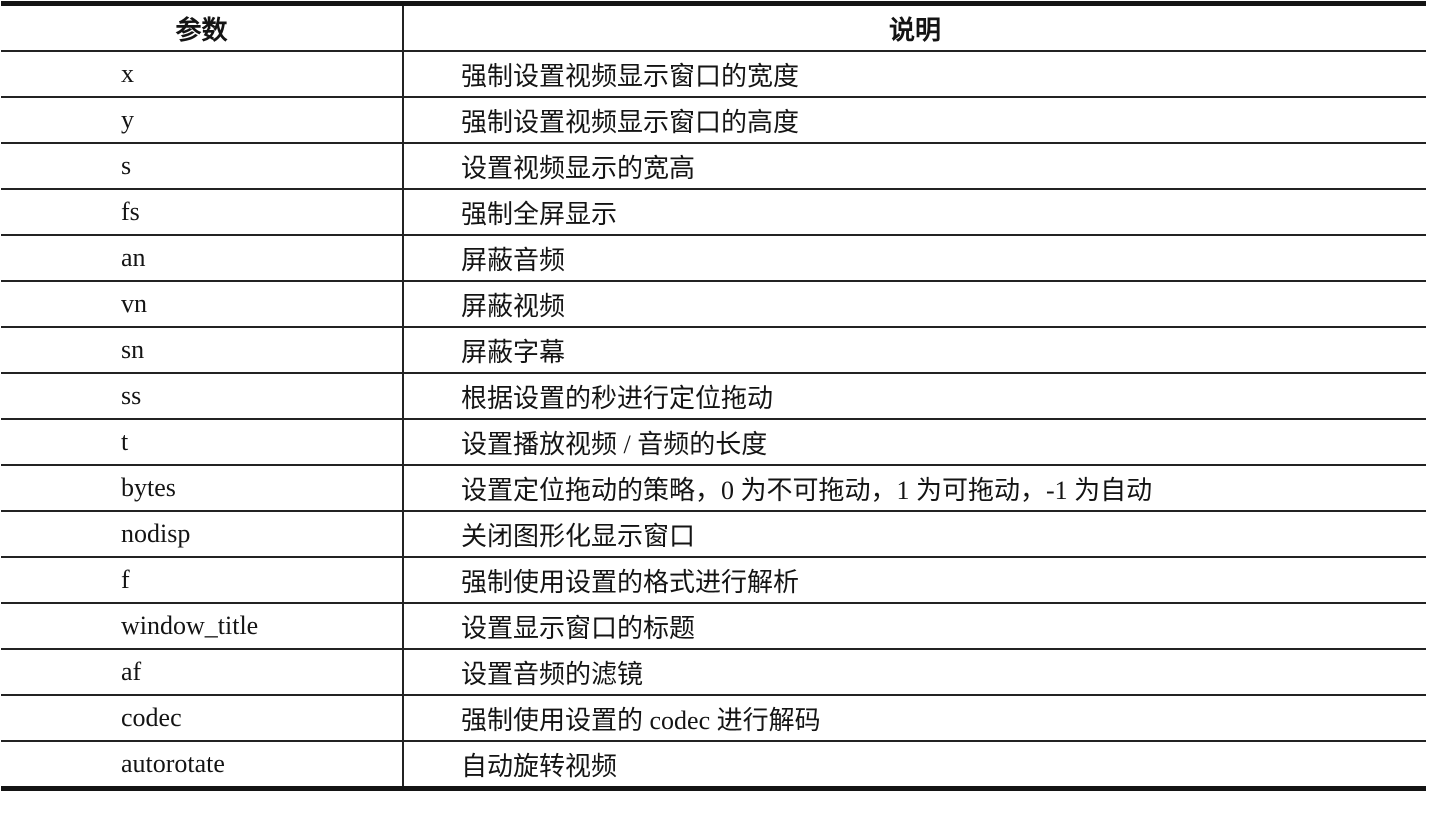  I want to click on table-row: bytes 设置定位拖动的策略，0 为不可拖动，1 为可拖动，-1 为自动, so click(713, 488).